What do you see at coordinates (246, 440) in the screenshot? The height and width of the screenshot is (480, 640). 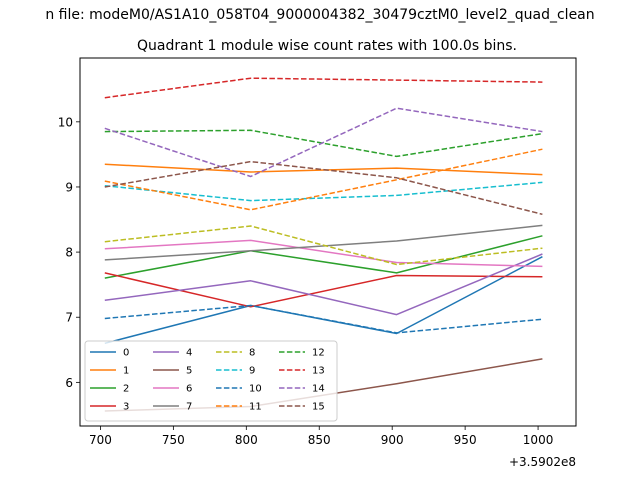 I see `x-tick-label: 800` at bounding box center [246, 440].